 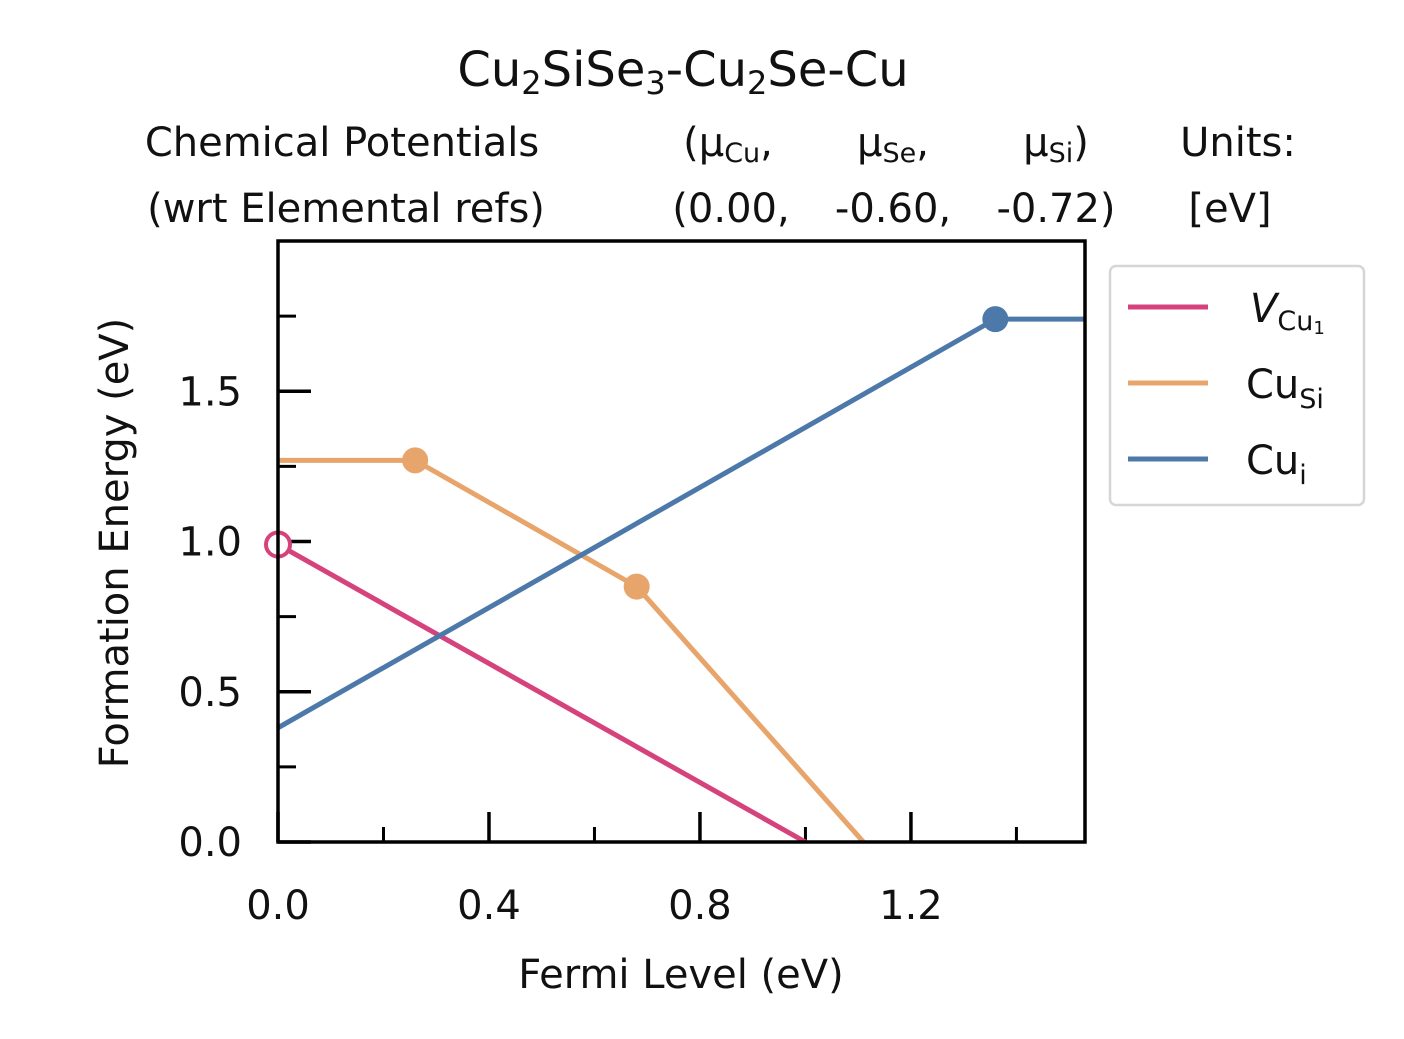 What do you see at coordinates (542, 692) in the screenshot?
I see `series-line` at bounding box center [542, 692].